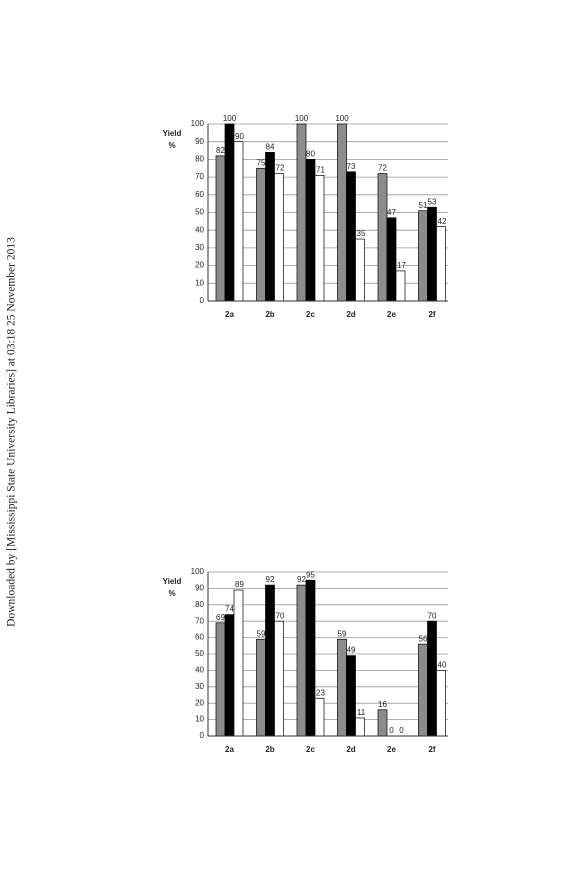 The image size is (576, 869). I want to click on value-label: 71, so click(320, 169).